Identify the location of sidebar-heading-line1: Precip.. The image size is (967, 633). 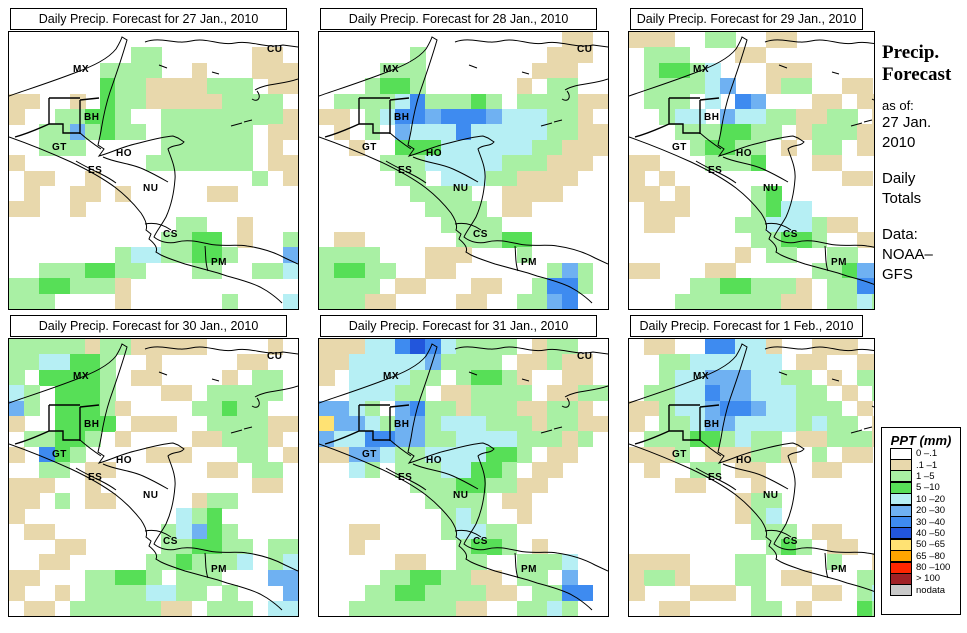
(911, 52).